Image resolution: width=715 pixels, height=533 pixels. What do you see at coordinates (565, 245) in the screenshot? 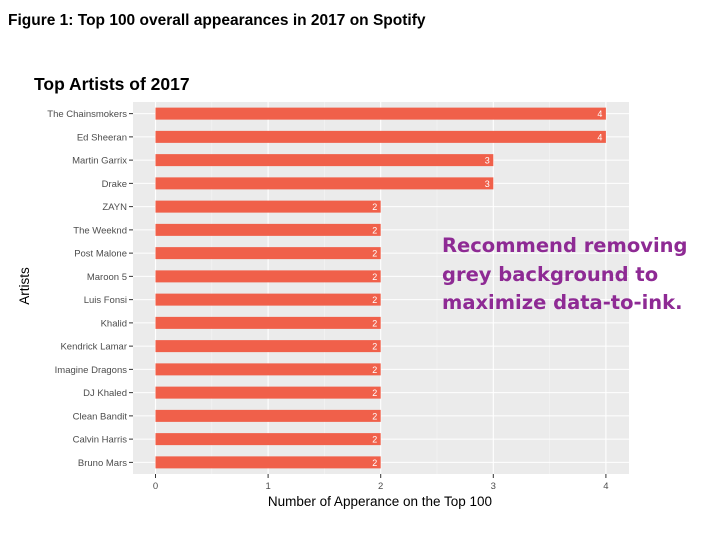
I see `annotation-line: Recommend removing` at bounding box center [565, 245].